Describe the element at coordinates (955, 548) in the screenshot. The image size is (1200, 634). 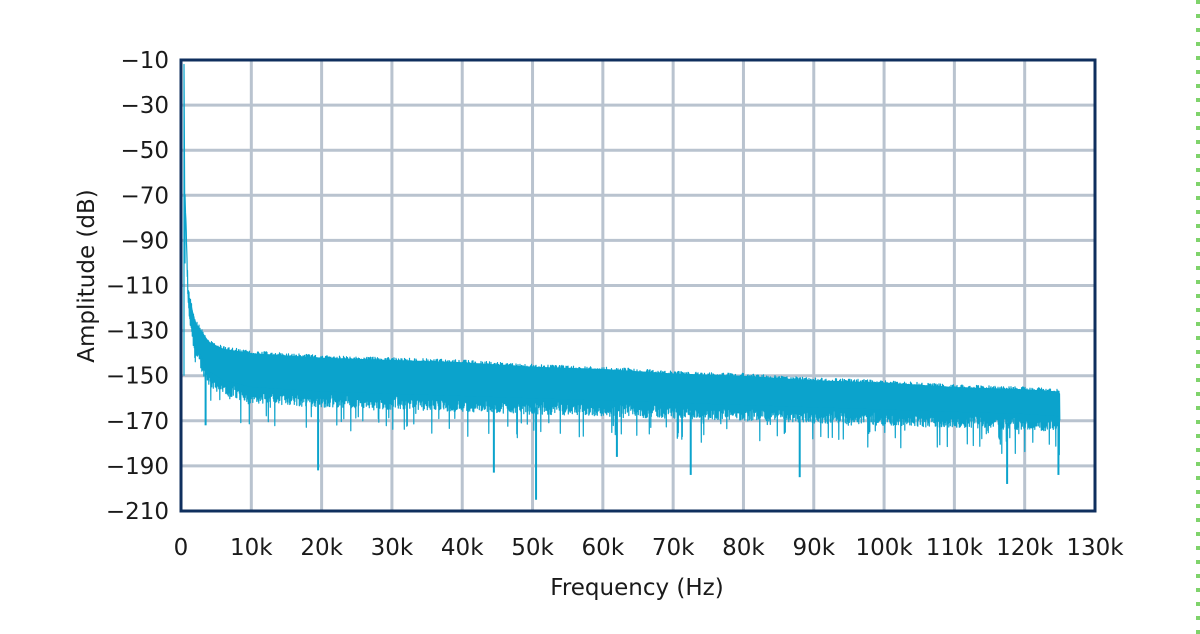
I see `x-tick-label: 110k` at that location.